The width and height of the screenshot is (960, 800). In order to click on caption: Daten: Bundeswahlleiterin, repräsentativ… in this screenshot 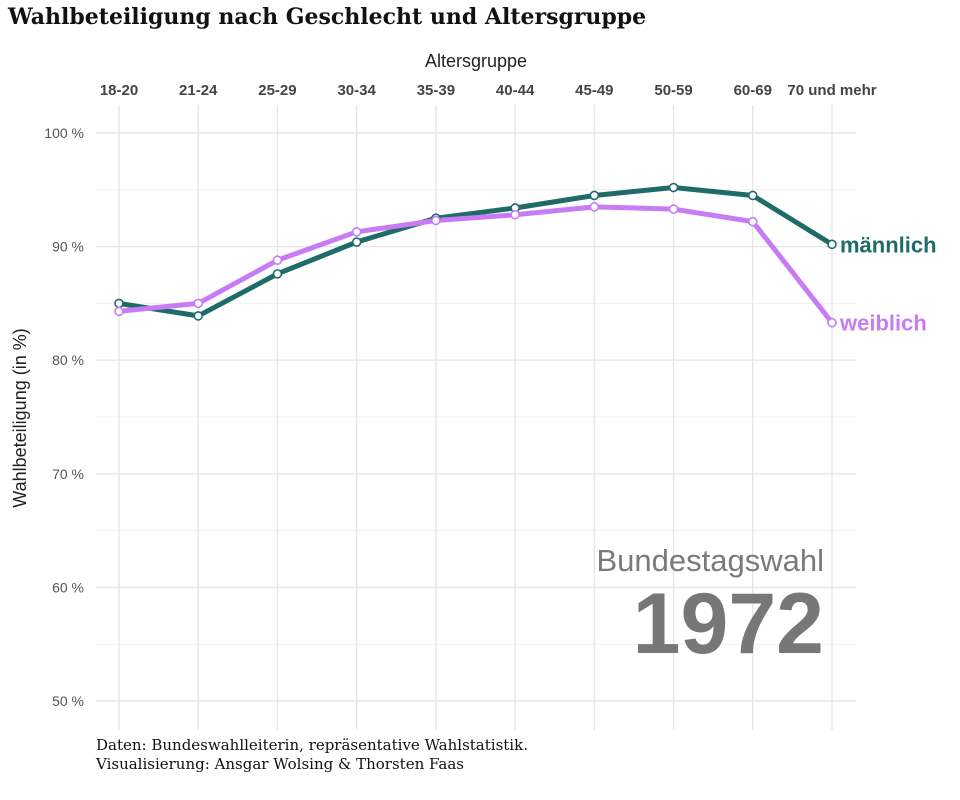, I will do `click(312, 755)`.